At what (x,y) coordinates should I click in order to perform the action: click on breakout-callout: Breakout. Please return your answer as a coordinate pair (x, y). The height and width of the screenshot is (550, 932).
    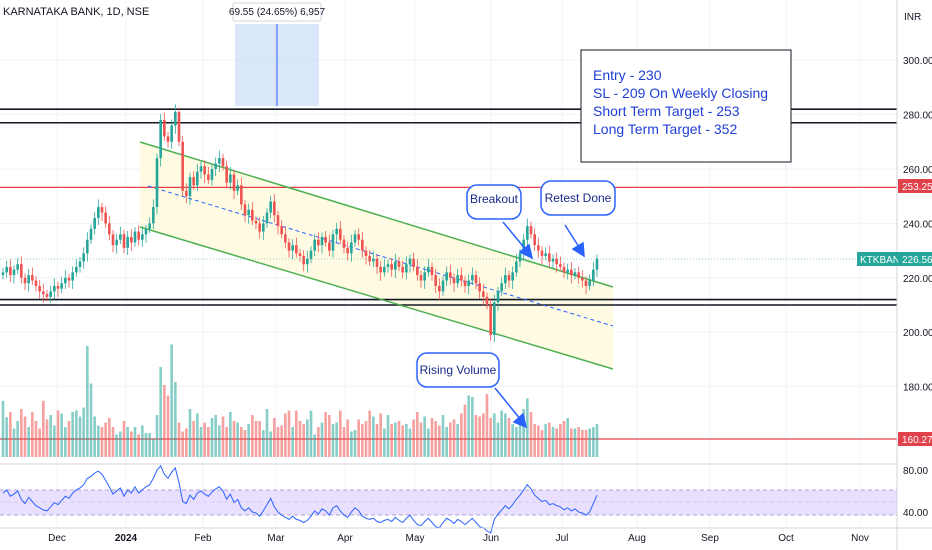
    Looking at the image, I should click on (494, 202).